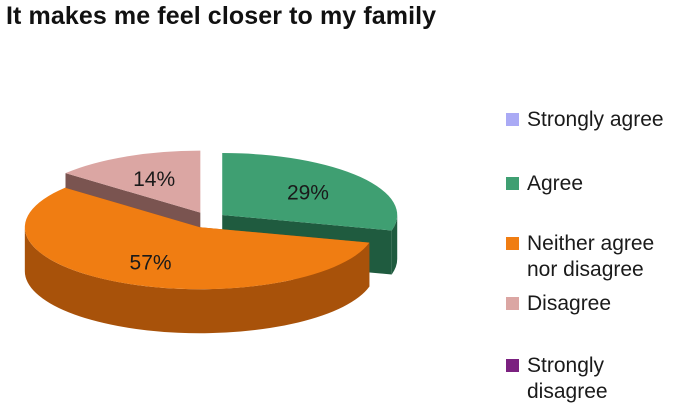 The image size is (685, 414). I want to click on legend-label: Disagree, so click(569, 304).